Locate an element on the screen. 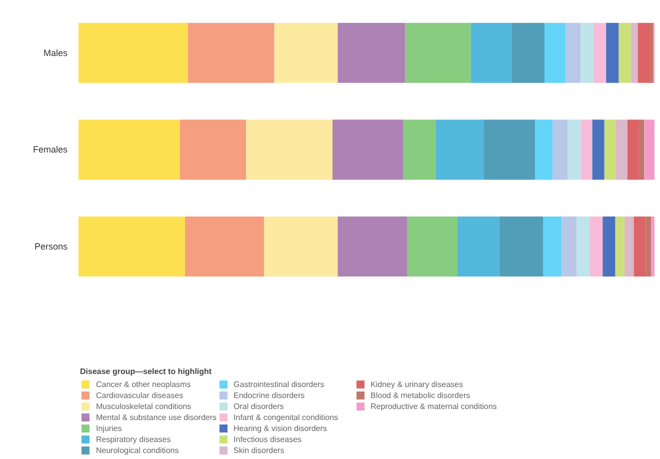 The width and height of the screenshot is (660, 459). legend-title: Disease group—select to highlight is located at coordinates (146, 371).